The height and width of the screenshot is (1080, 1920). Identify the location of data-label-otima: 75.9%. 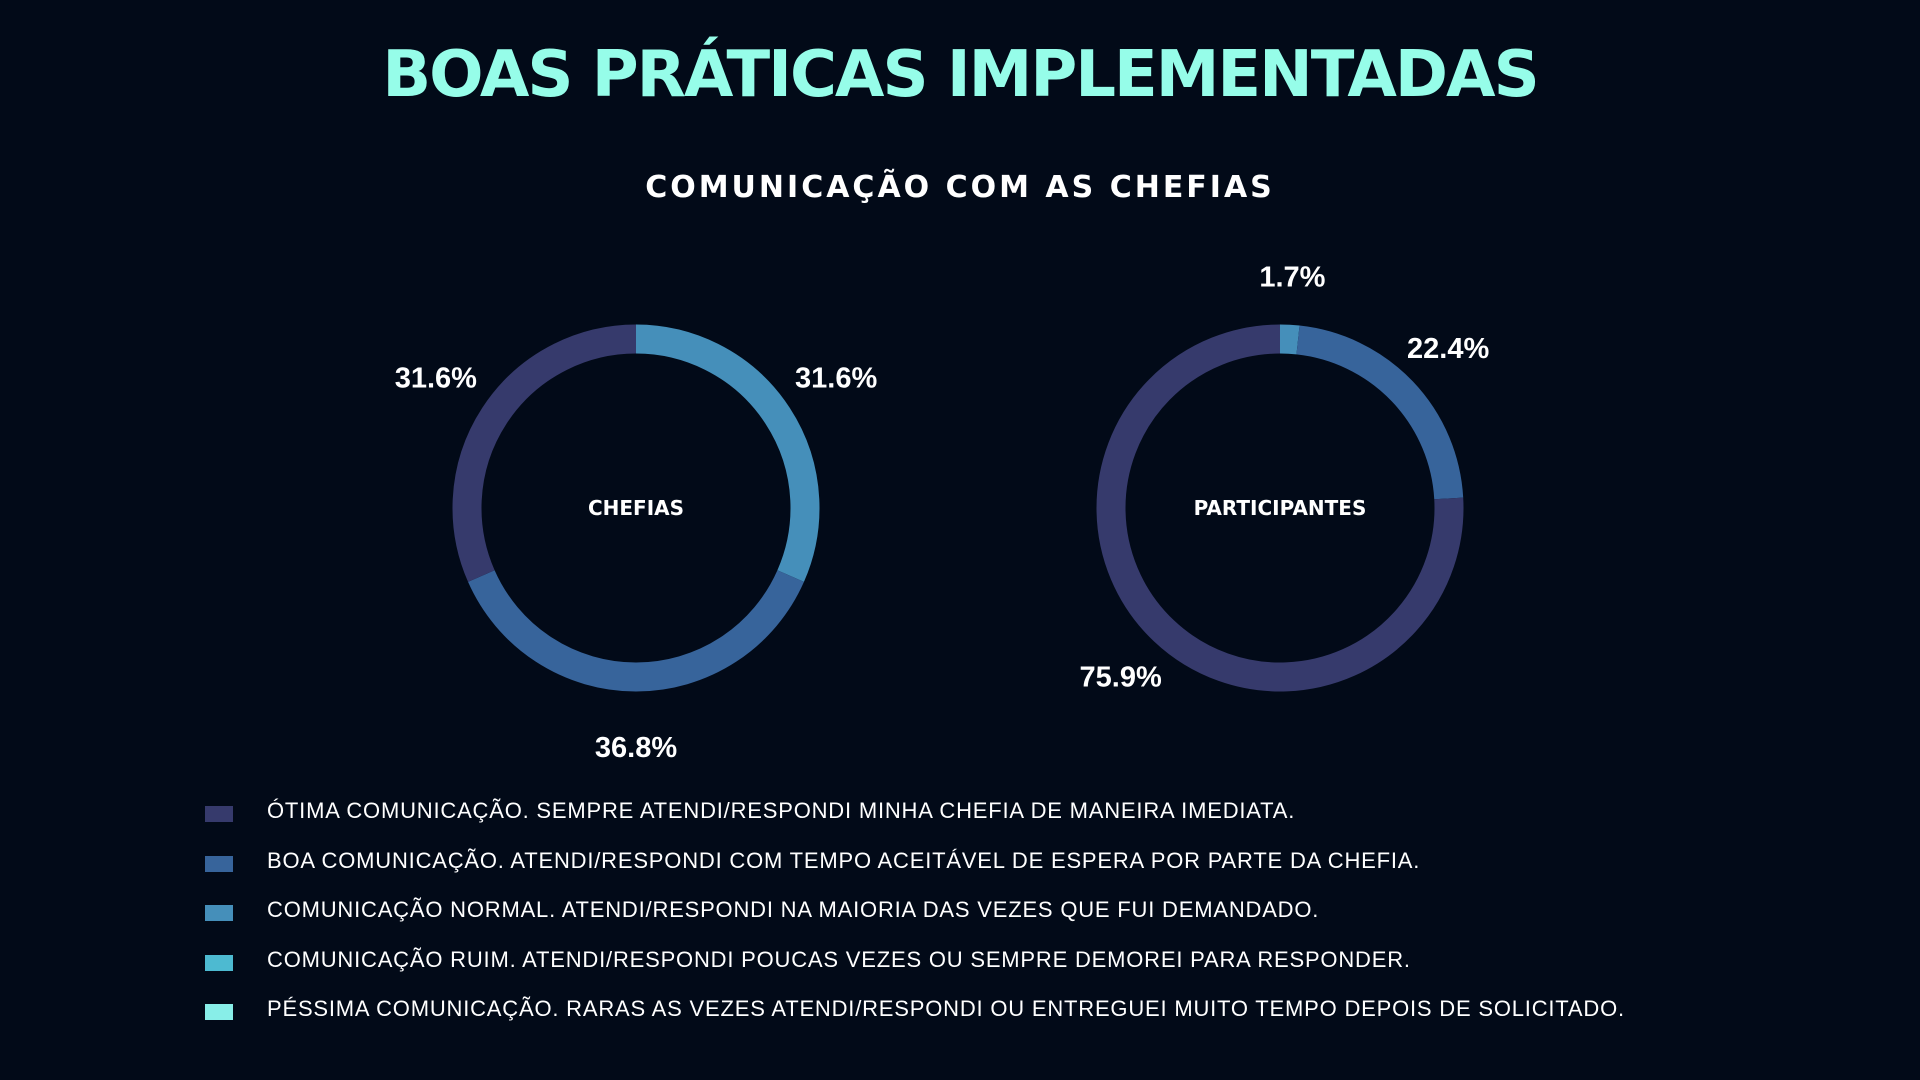
(1121, 678).